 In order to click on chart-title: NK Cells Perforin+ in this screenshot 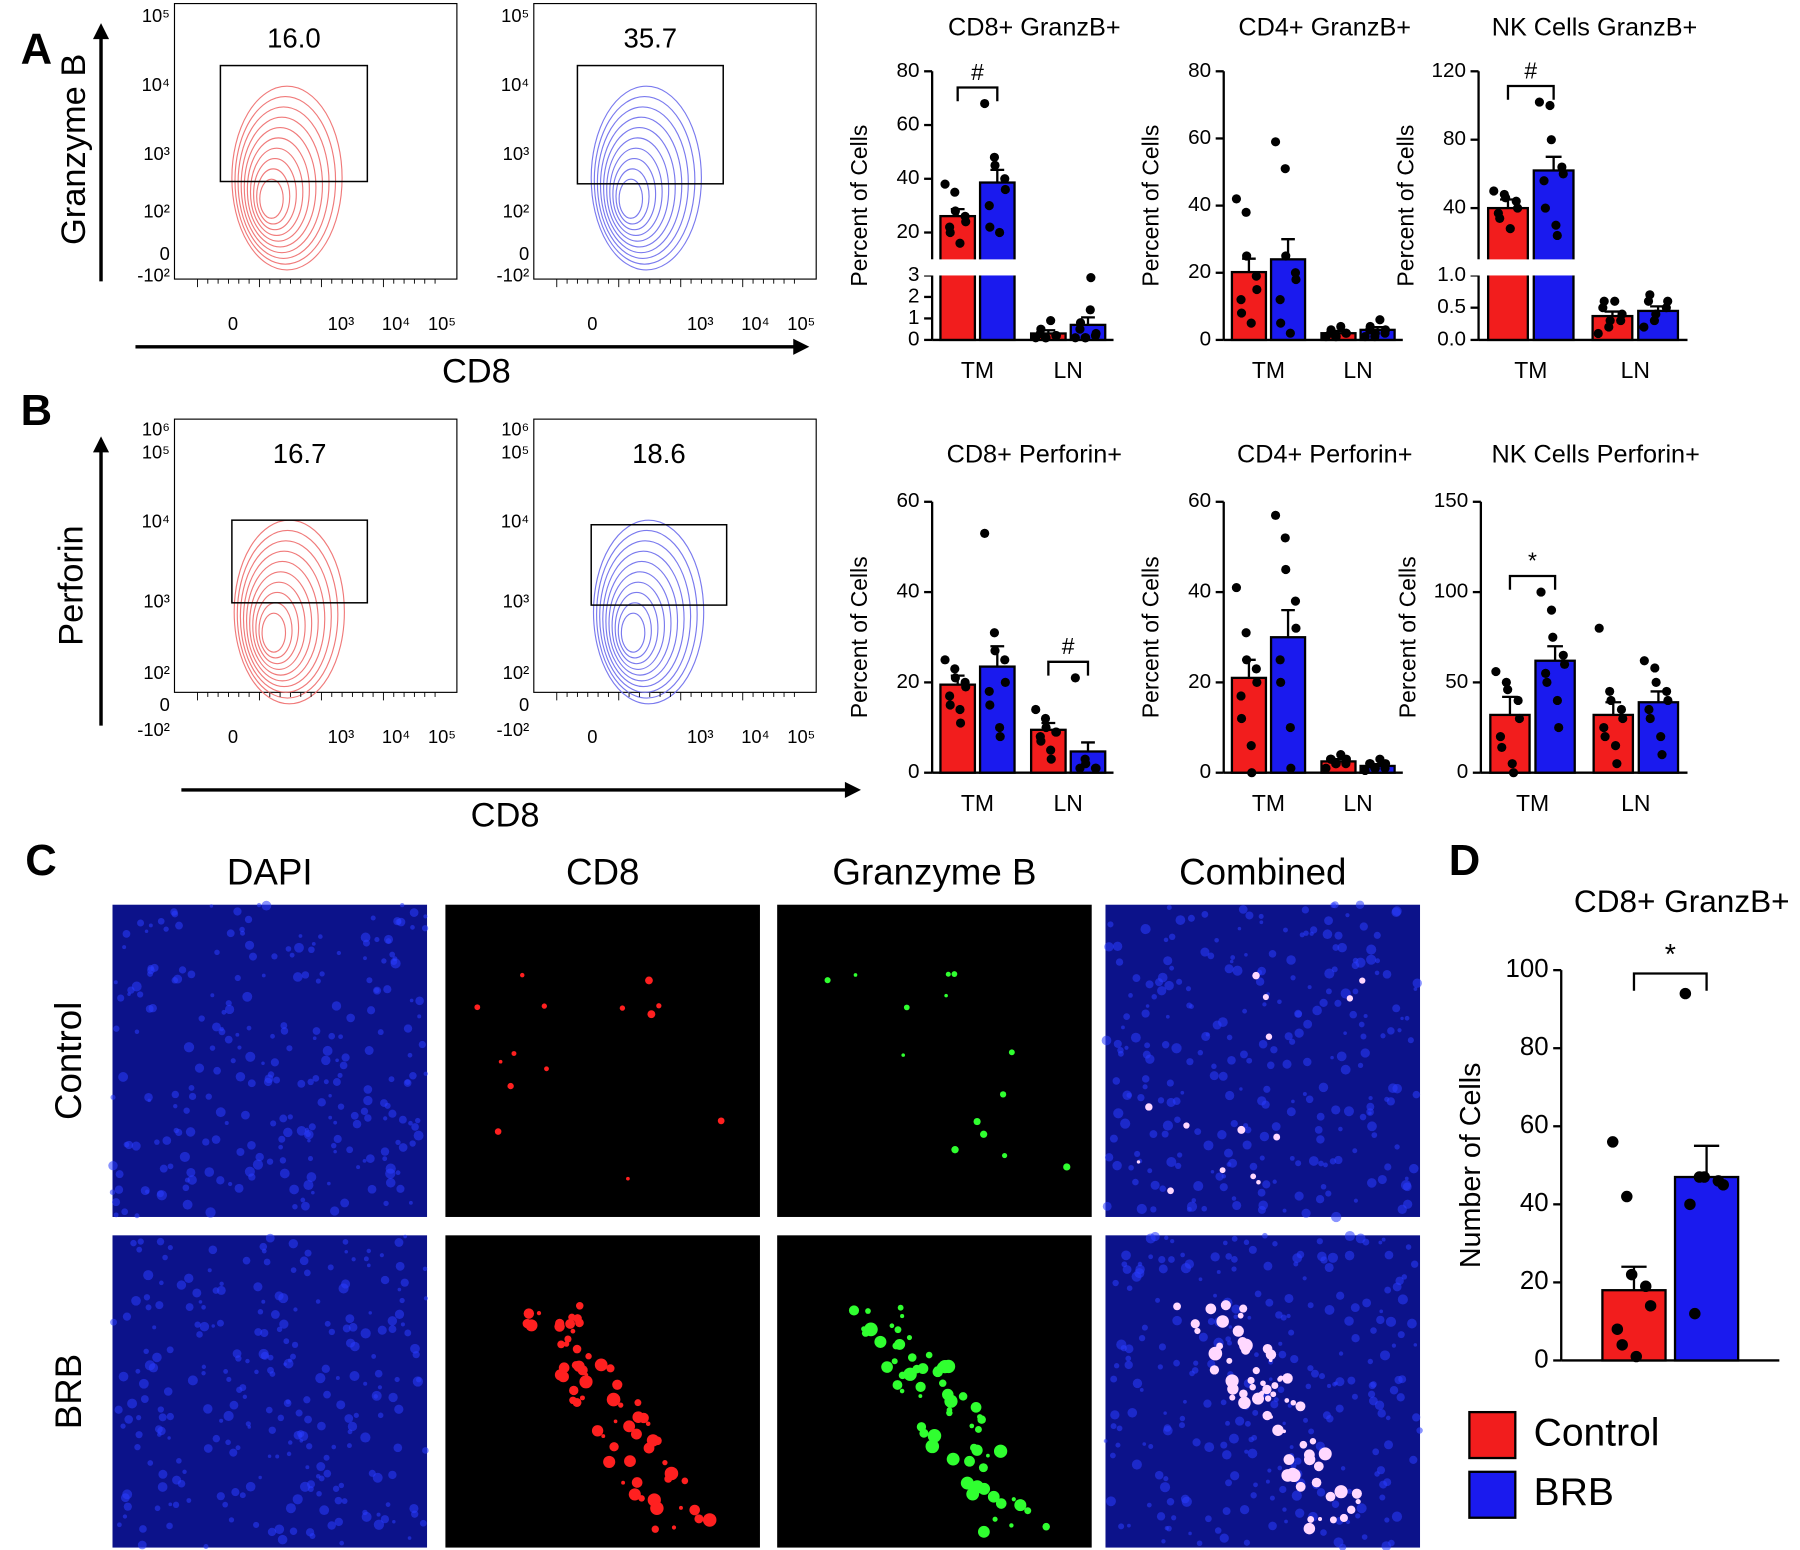, I will do `click(1595, 455)`.